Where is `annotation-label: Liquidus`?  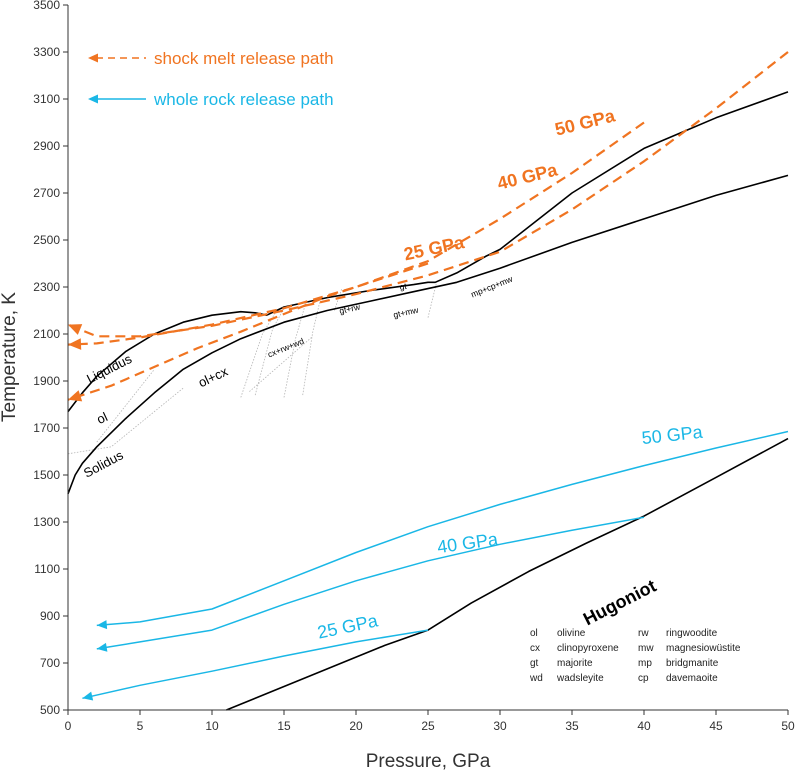
annotation-label: Liquidus is located at coordinates (109, 369).